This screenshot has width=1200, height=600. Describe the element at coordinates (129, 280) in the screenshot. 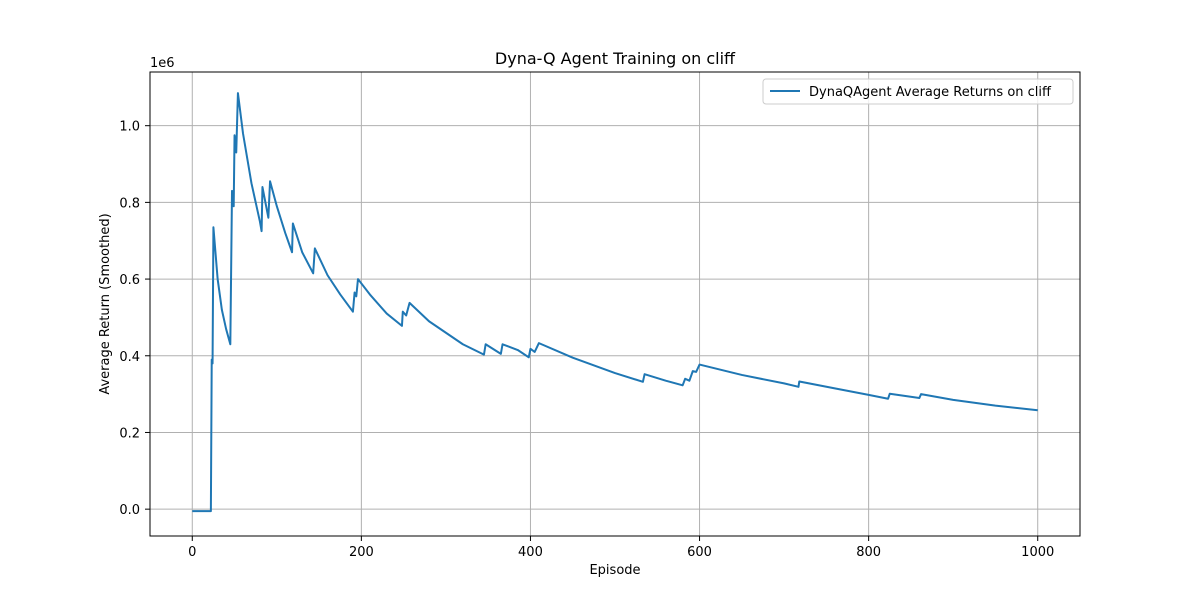

I see `y-tick-label: 0.6` at that location.